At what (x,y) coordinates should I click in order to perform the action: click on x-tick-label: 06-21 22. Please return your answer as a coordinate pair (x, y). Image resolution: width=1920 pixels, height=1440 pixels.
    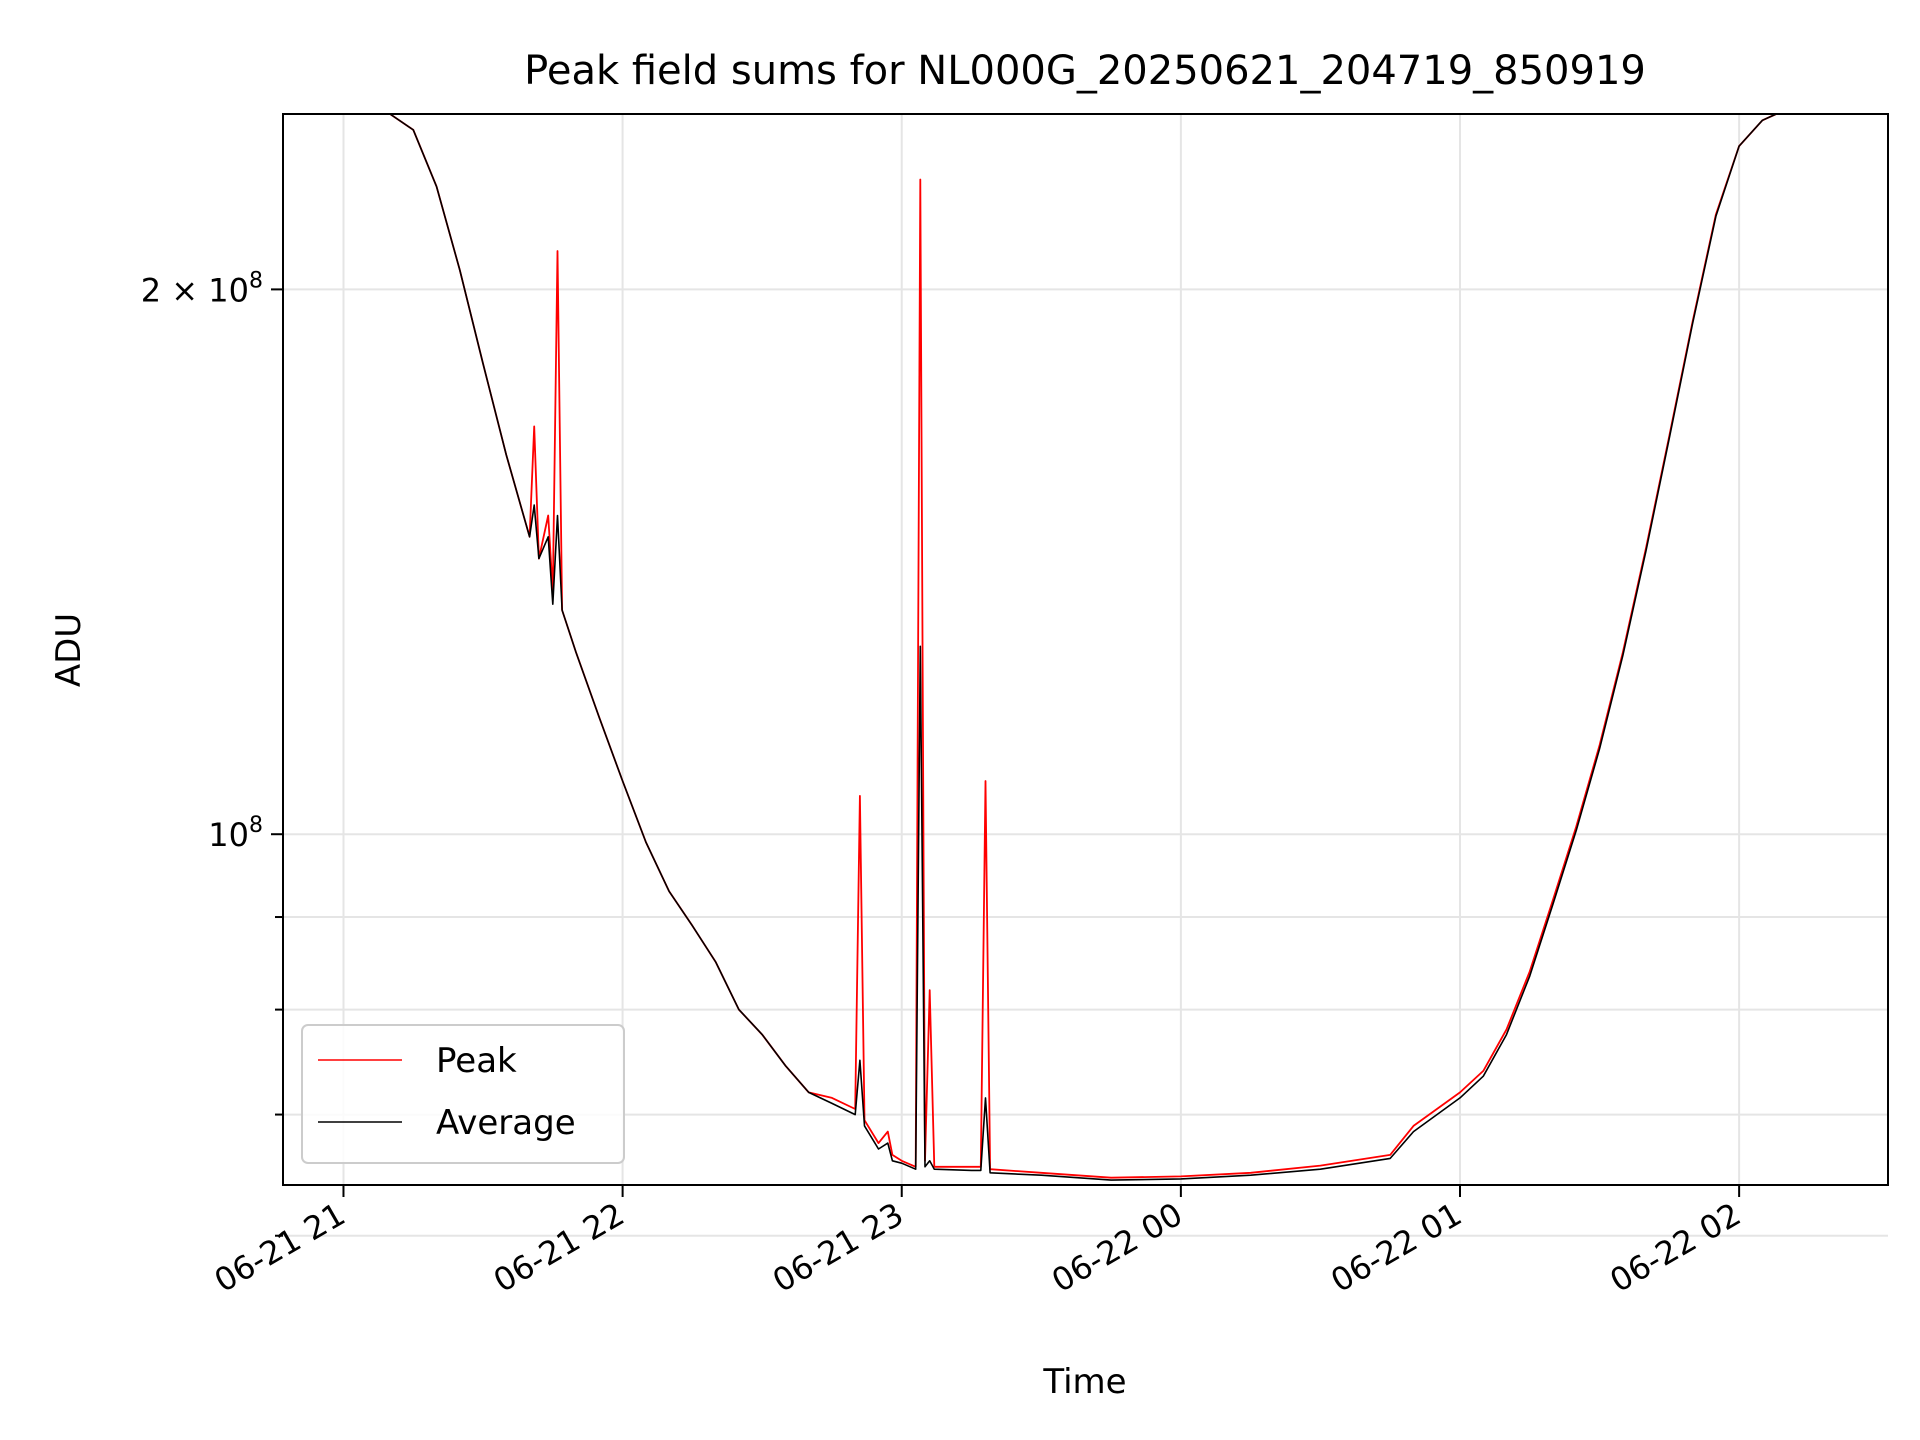
    Looking at the image, I should click on (559, 1247).